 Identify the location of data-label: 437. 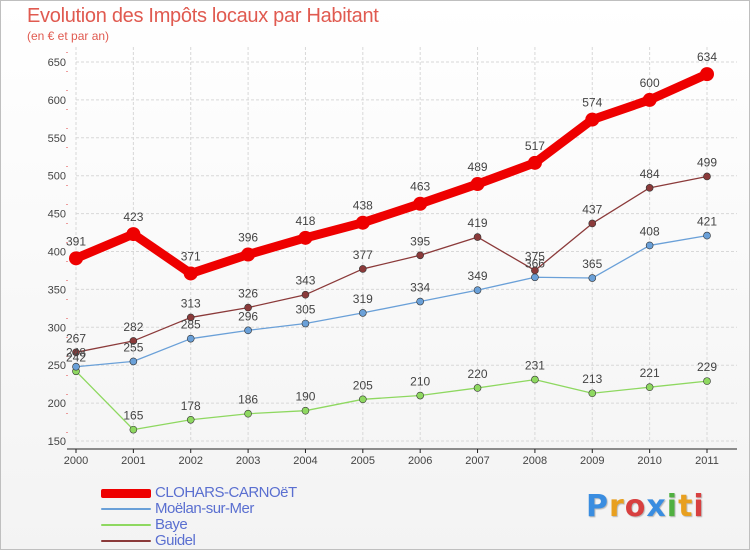
(592, 209).